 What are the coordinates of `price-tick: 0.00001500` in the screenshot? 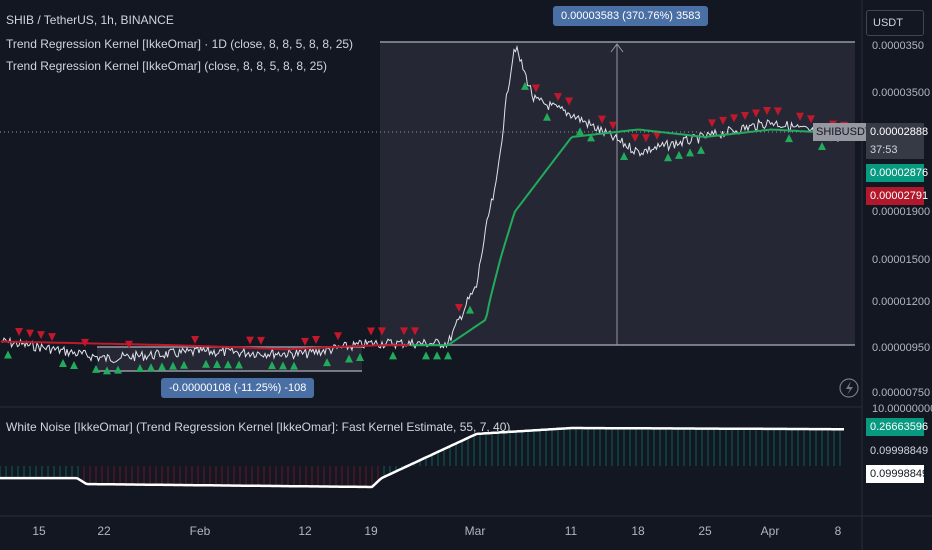 It's located at (901, 260).